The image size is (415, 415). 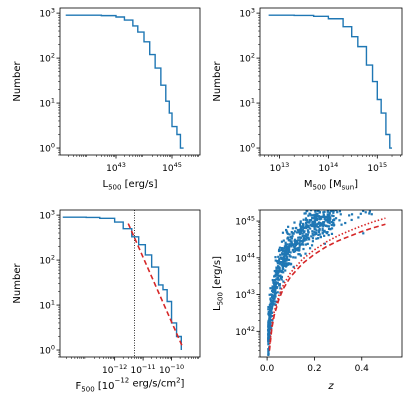 What do you see at coordinates (17, 81) in the screenshot?
I see `y-axis-label: Number` at bounding box center [17, 81].